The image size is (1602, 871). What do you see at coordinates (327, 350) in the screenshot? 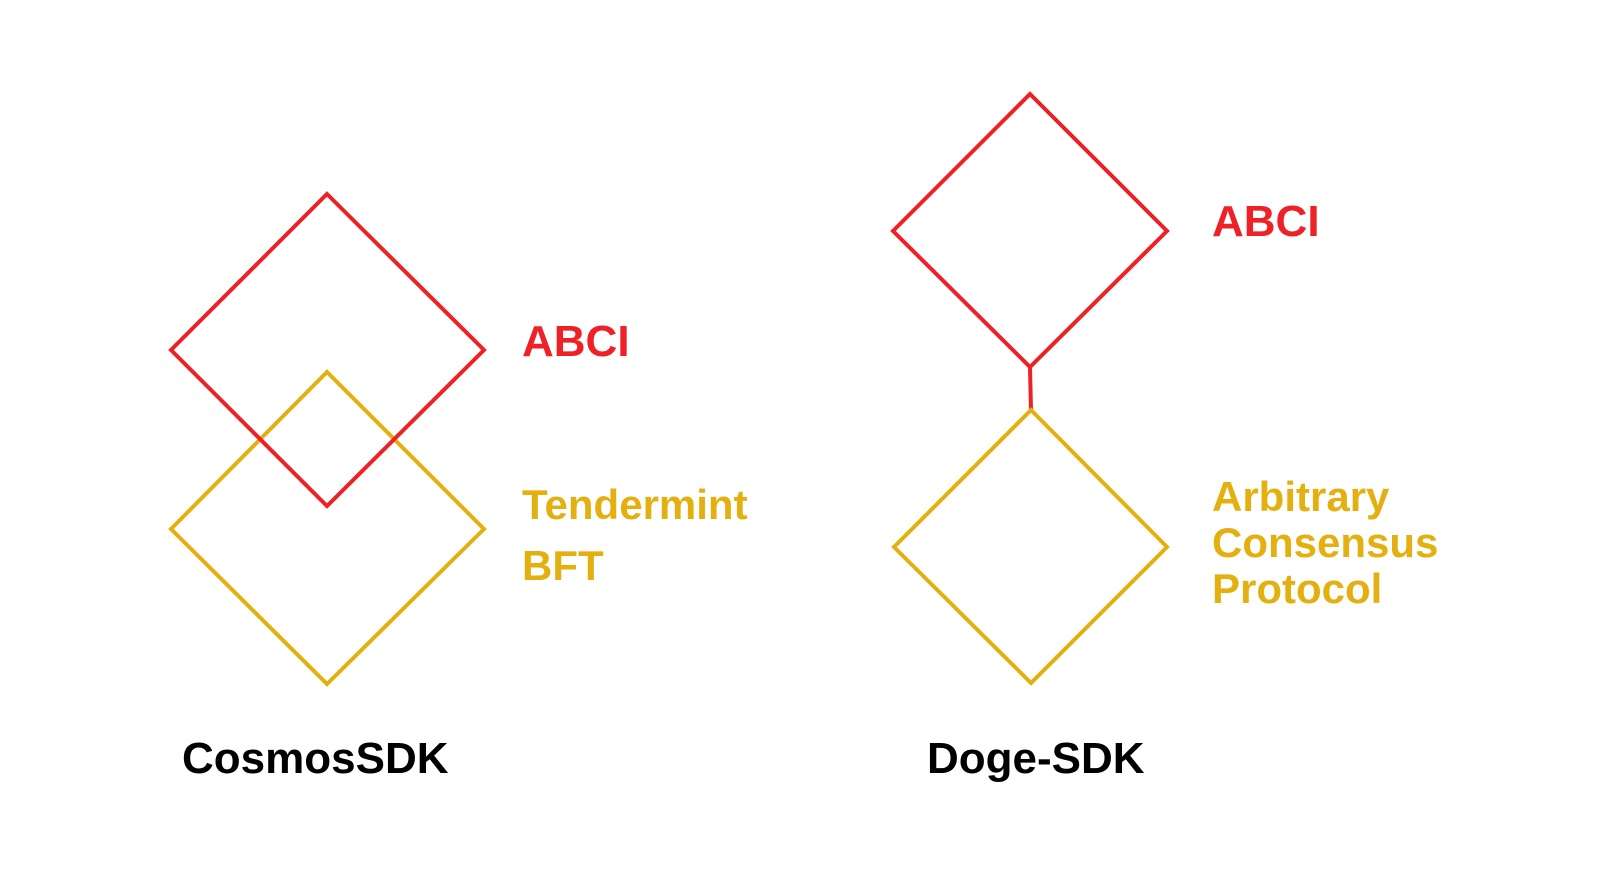
I see `cosmos-abci-diamond` at bounding box center [327, 350].